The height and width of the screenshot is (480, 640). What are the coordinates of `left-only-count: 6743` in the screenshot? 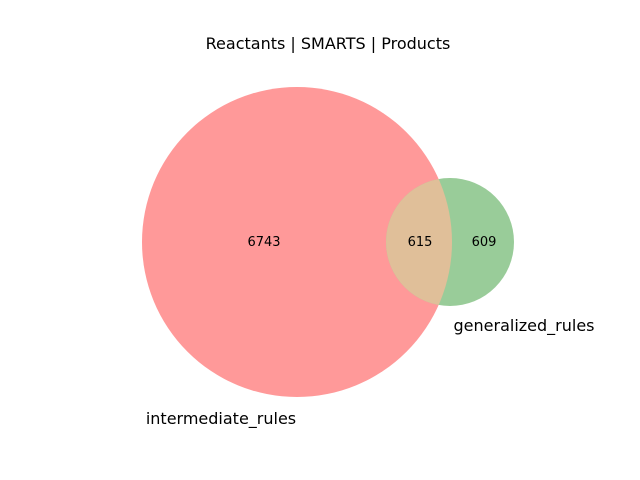 It's located at (263, 242).